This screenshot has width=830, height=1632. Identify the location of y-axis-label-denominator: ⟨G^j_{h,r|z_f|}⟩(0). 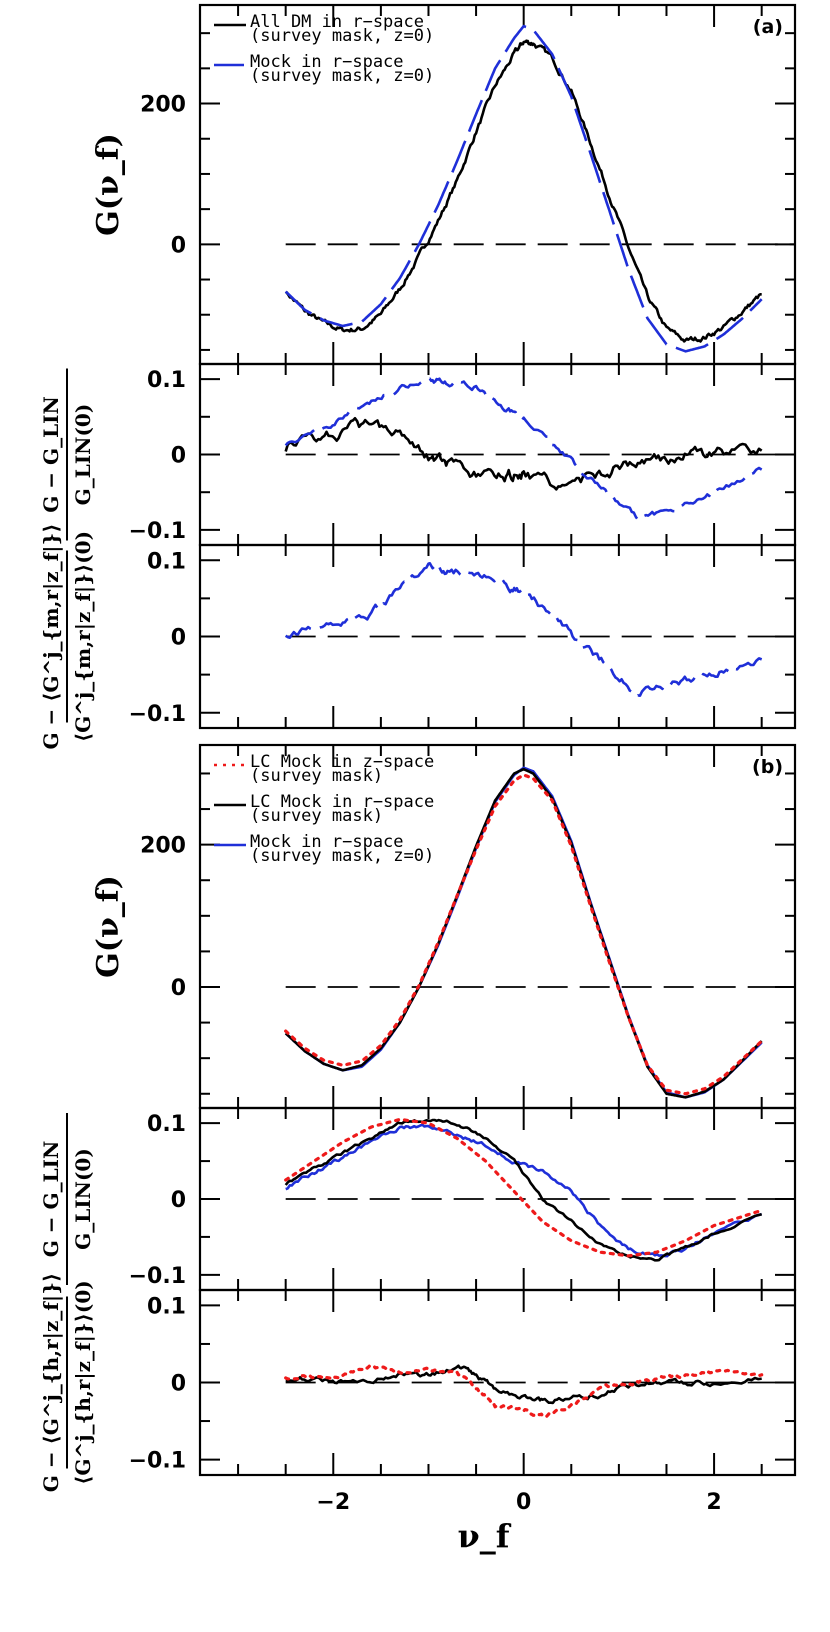
(83, 1382).